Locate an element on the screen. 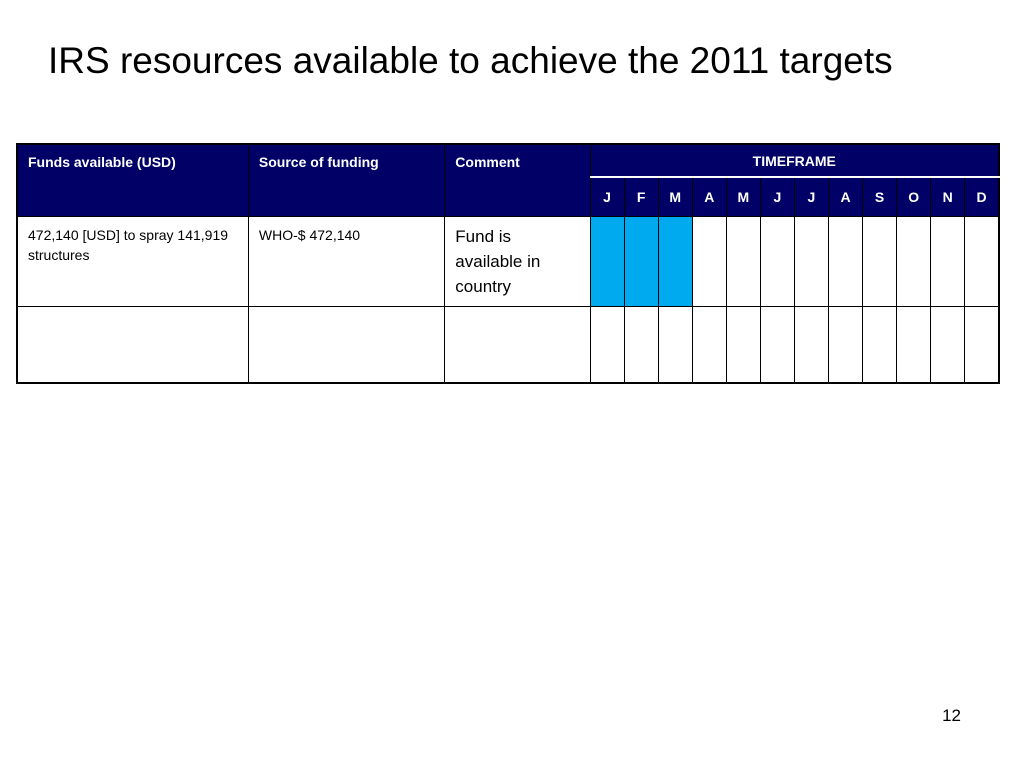  source-cell is located at coordinates (346, 344).